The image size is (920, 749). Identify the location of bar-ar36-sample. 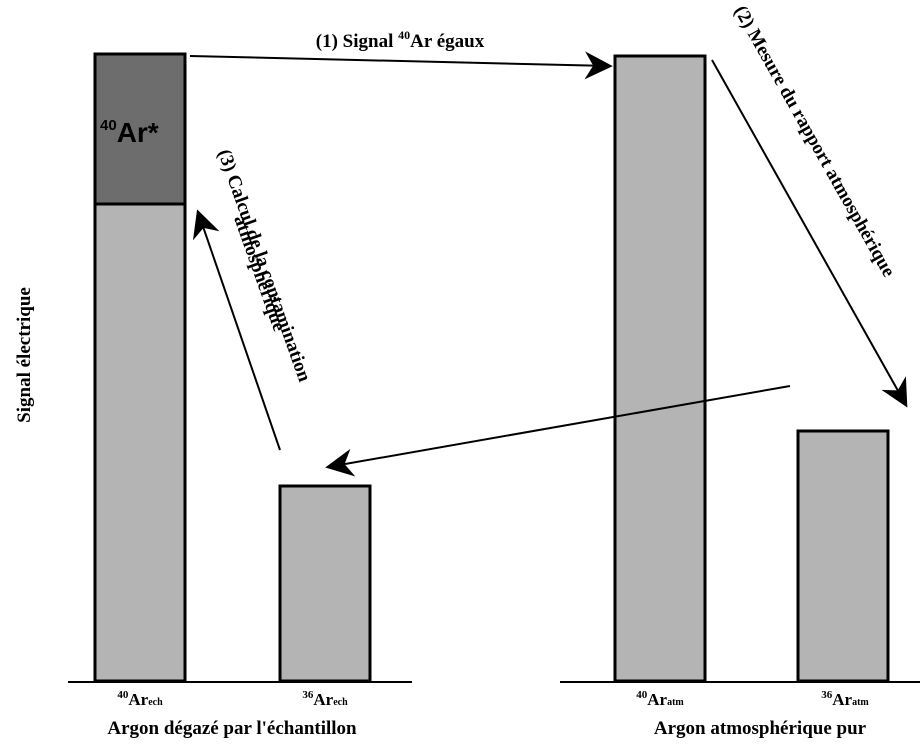
(325, 583).